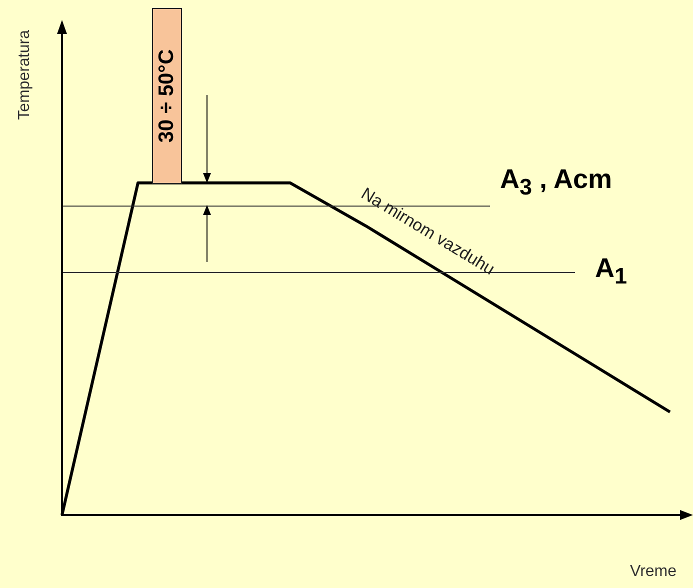 This screenshot has height=588, width=693. What do you see at coordinates (25, 75) in the screenshot?
I see `y-axis-title: Temperatura` at bounding box center [25, 75].